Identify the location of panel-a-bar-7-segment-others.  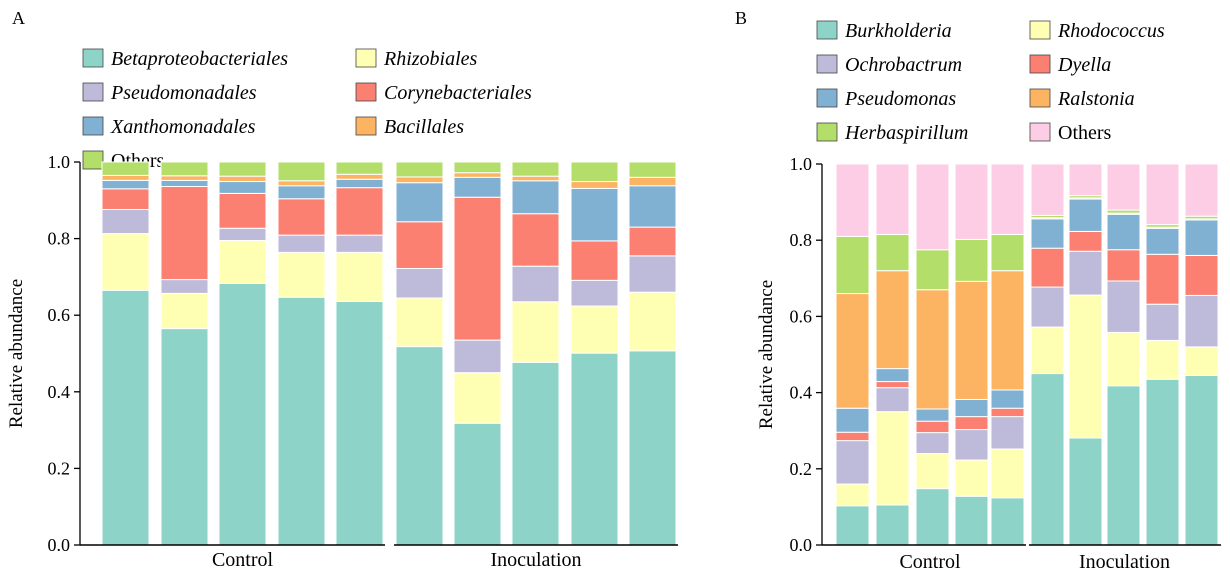
(477, 167).